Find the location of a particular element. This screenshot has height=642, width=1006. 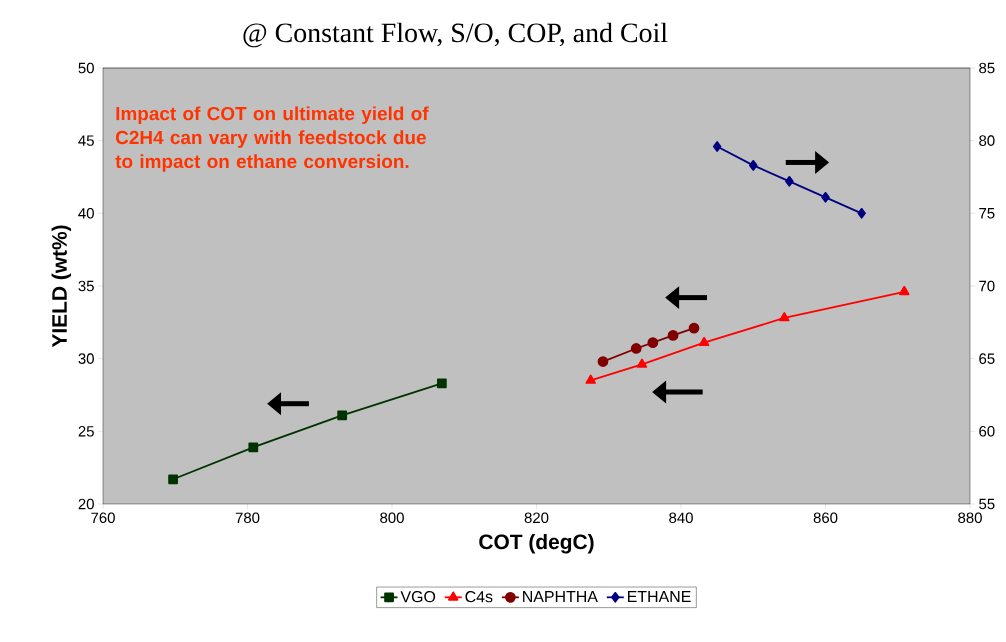

y2-tick-label: 80 is located at coordinates (987, 140).